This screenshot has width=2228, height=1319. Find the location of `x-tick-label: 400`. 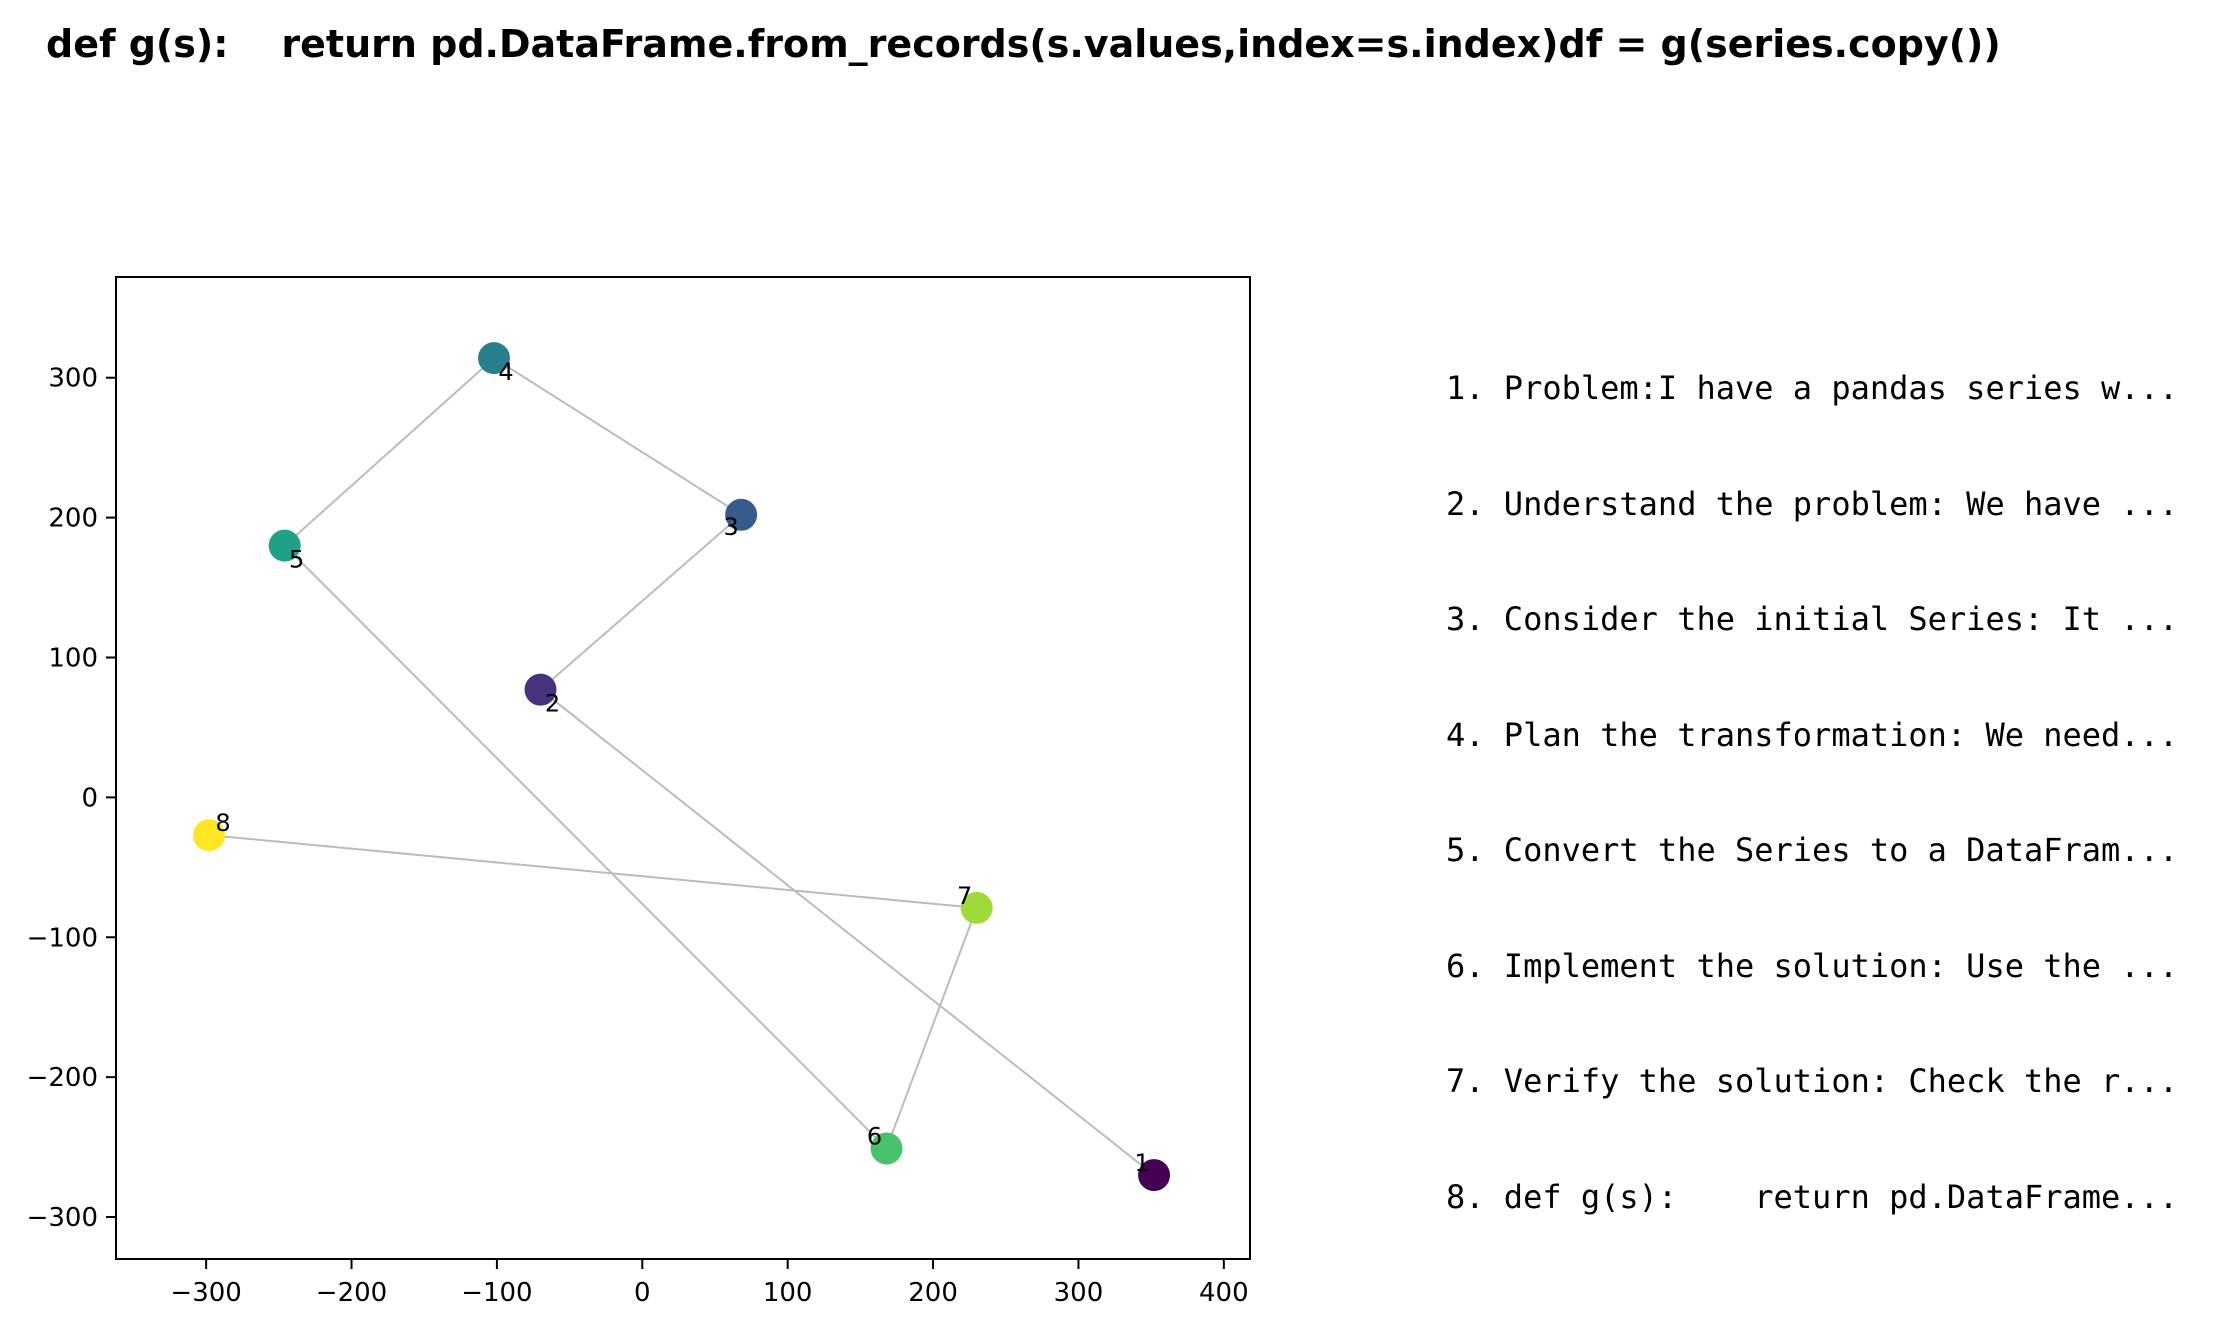

x-tick-label: 400 is located at coordinates (1224, 1293).